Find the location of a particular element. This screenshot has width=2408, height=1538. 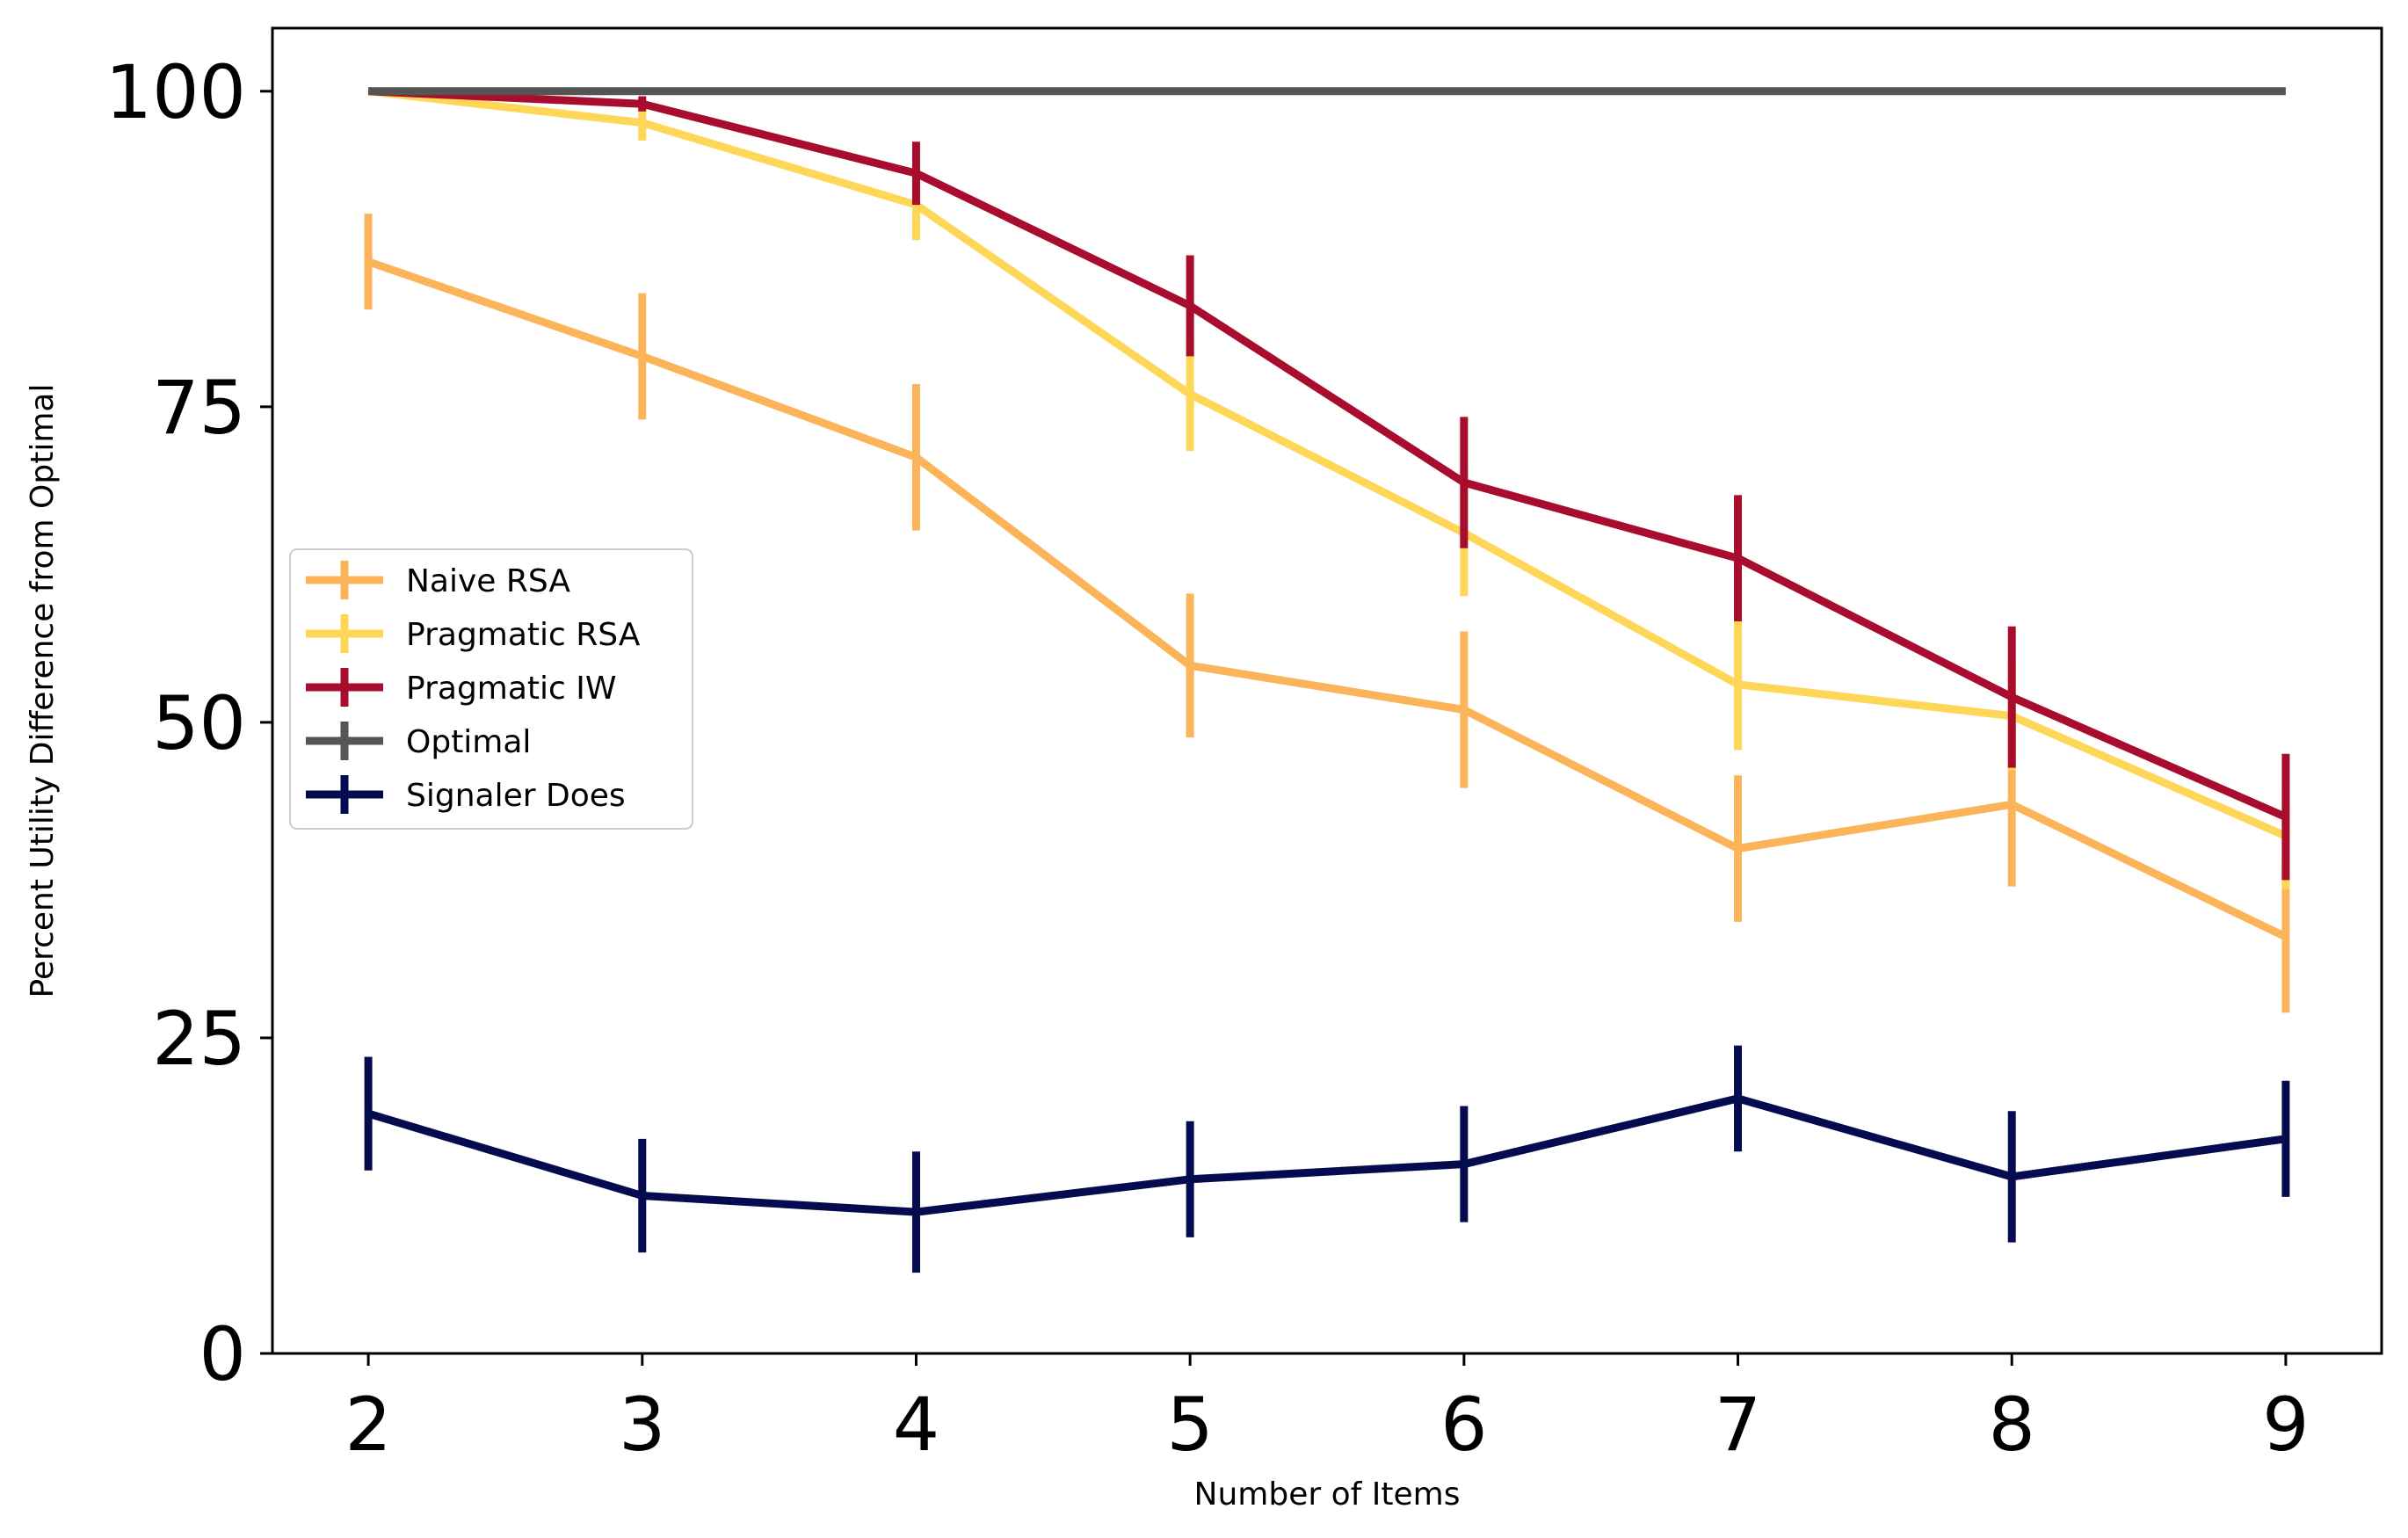

x-axis-title: Number of Items is located at coordinates (1327, 1495).